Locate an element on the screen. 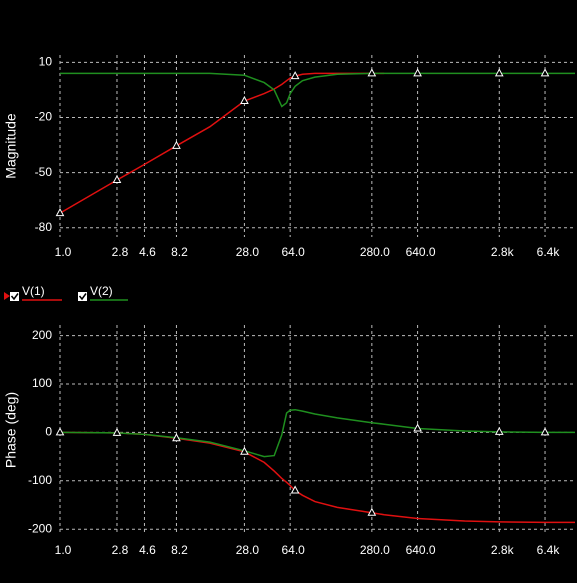  y-tick-label: 10 is located at coordinates (46, 62).